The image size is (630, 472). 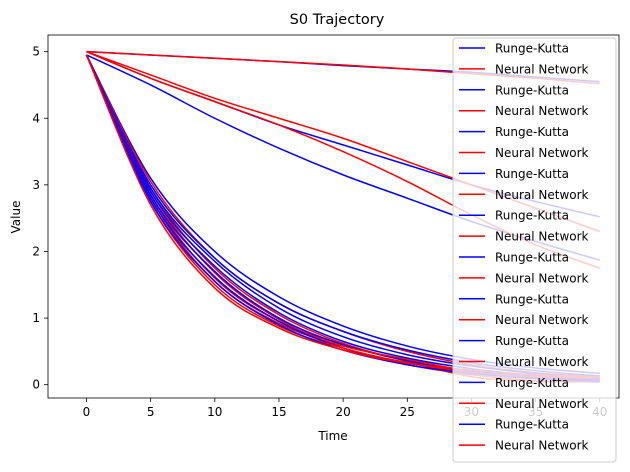 I want to click on y-tick-label: 4, so click(x=36, y=118).